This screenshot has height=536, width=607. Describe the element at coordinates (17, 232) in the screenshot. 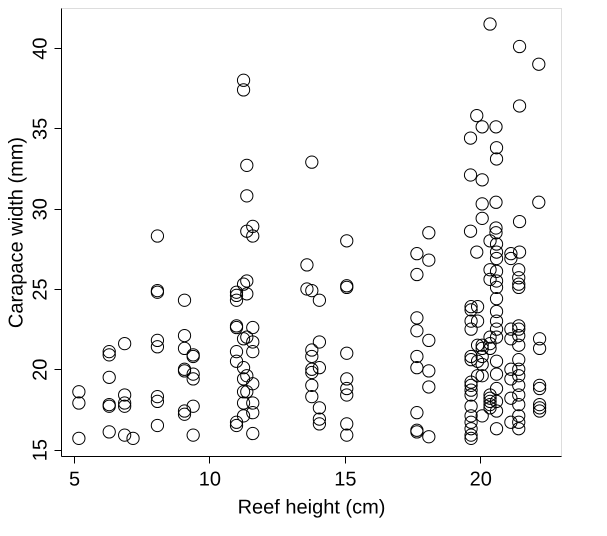

I see `y-axis-title: Carapace width (mm)` at that location.